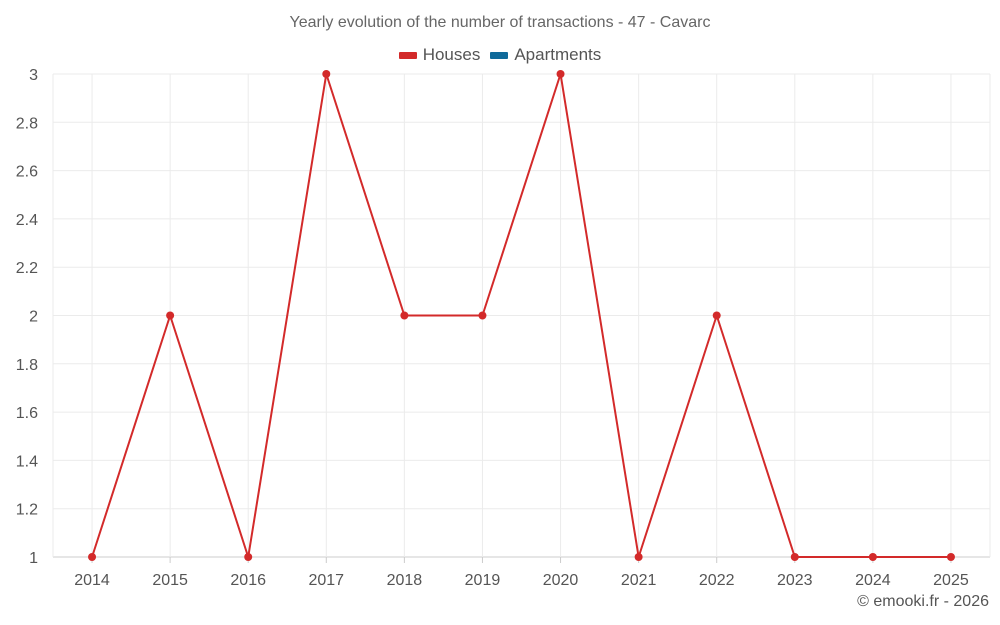 The image size is (1000, 625). I want to click on y-tick-label: 1.2, so click(27, 510).